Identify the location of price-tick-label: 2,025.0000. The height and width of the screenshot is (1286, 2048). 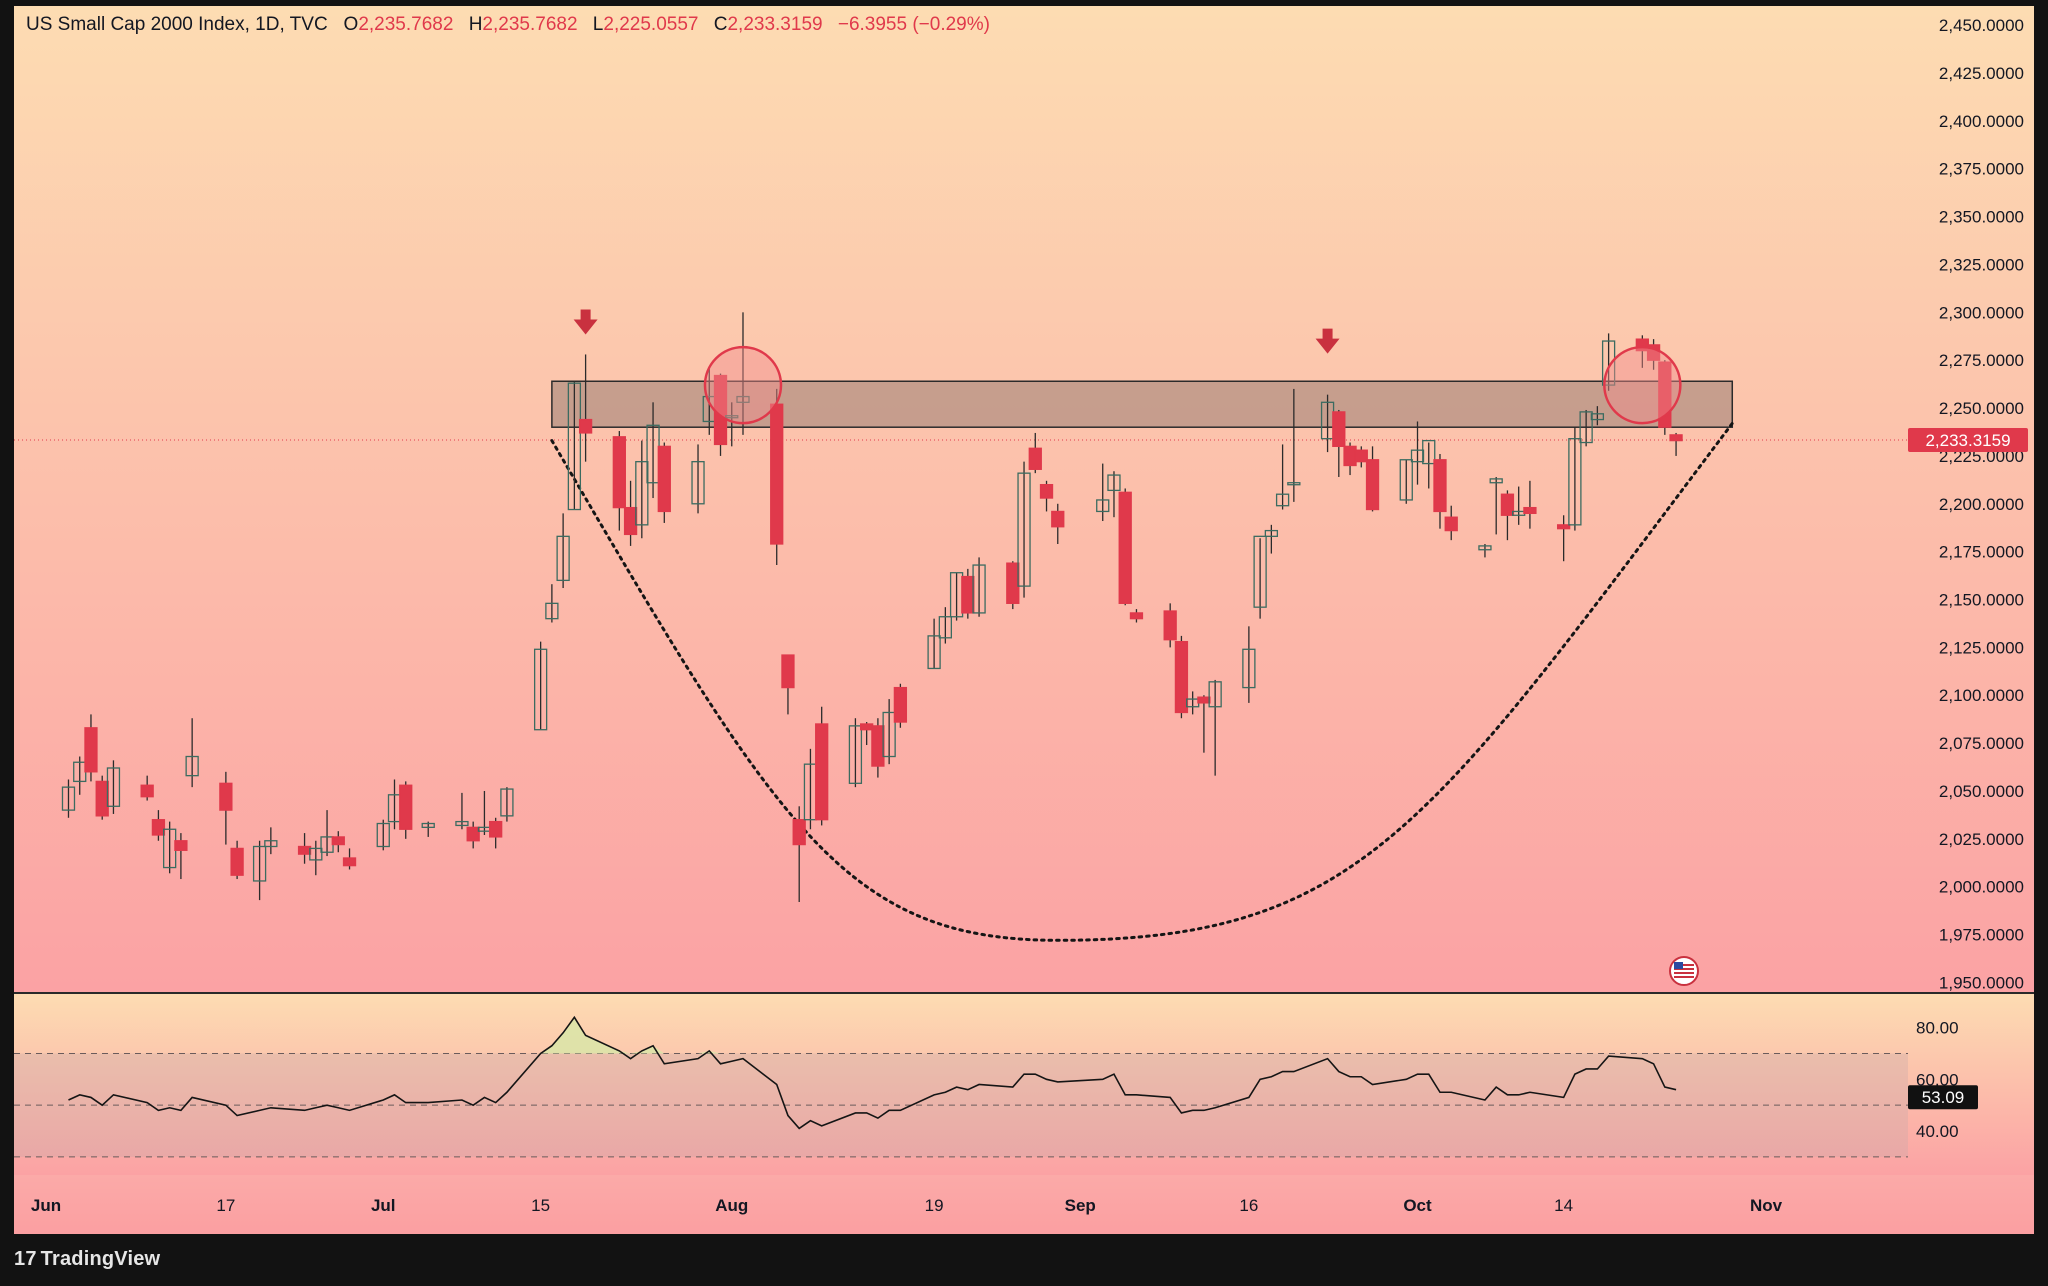
(1981, 839).